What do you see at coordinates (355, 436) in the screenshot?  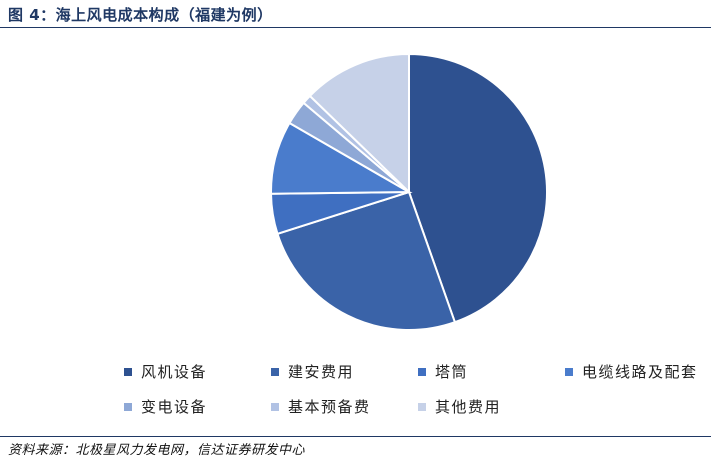 I see `source-divider` at bounding box center [355, 436].